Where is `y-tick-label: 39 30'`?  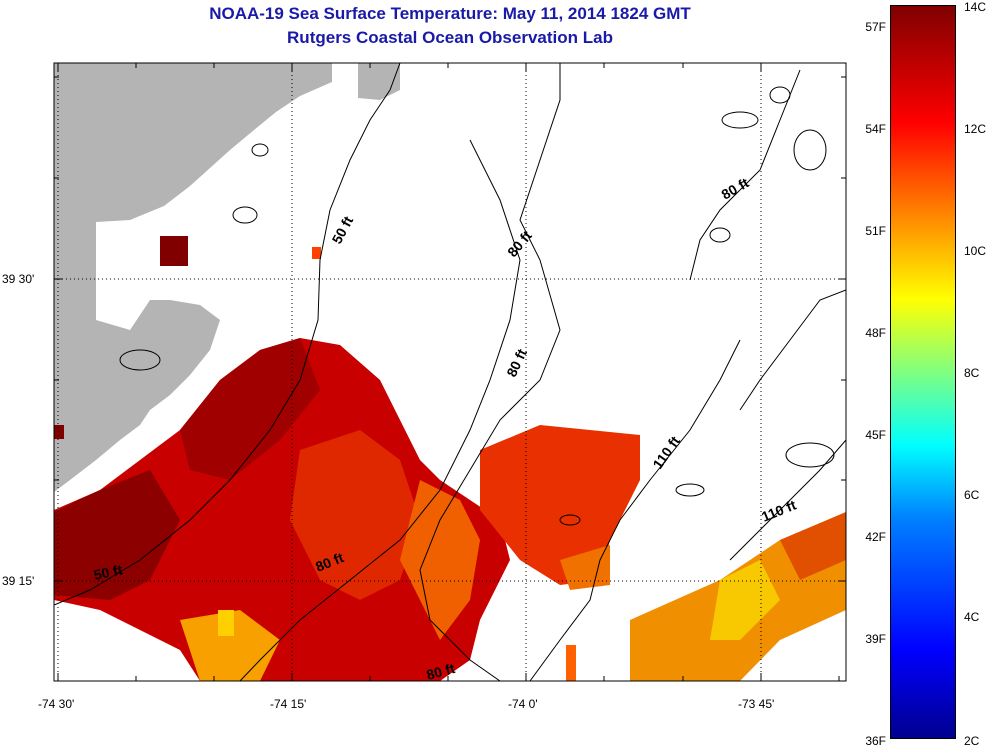
y-tick-label: 39 30' is located at coordinates (18, 279).